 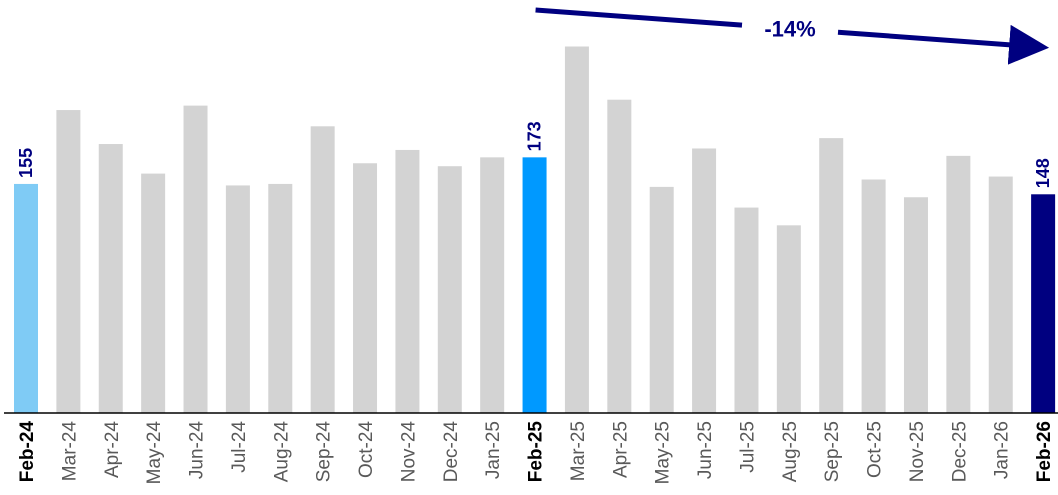 What do you see at coordinates (1043, 173) in the screenshot?
I see `data-label-feb-26: 148` at bounding box center [1043, 173].